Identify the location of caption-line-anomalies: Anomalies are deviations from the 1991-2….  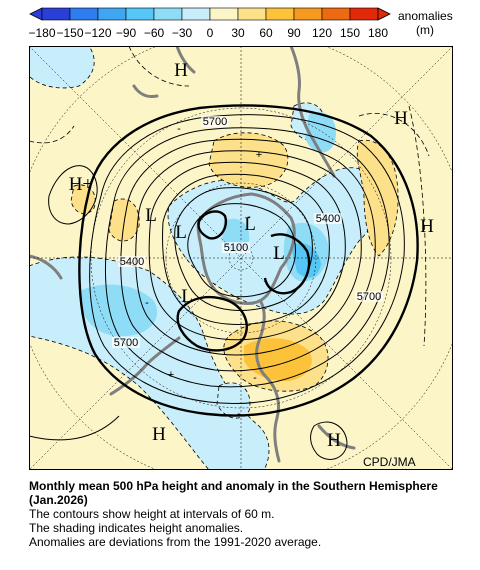
(175, 542).